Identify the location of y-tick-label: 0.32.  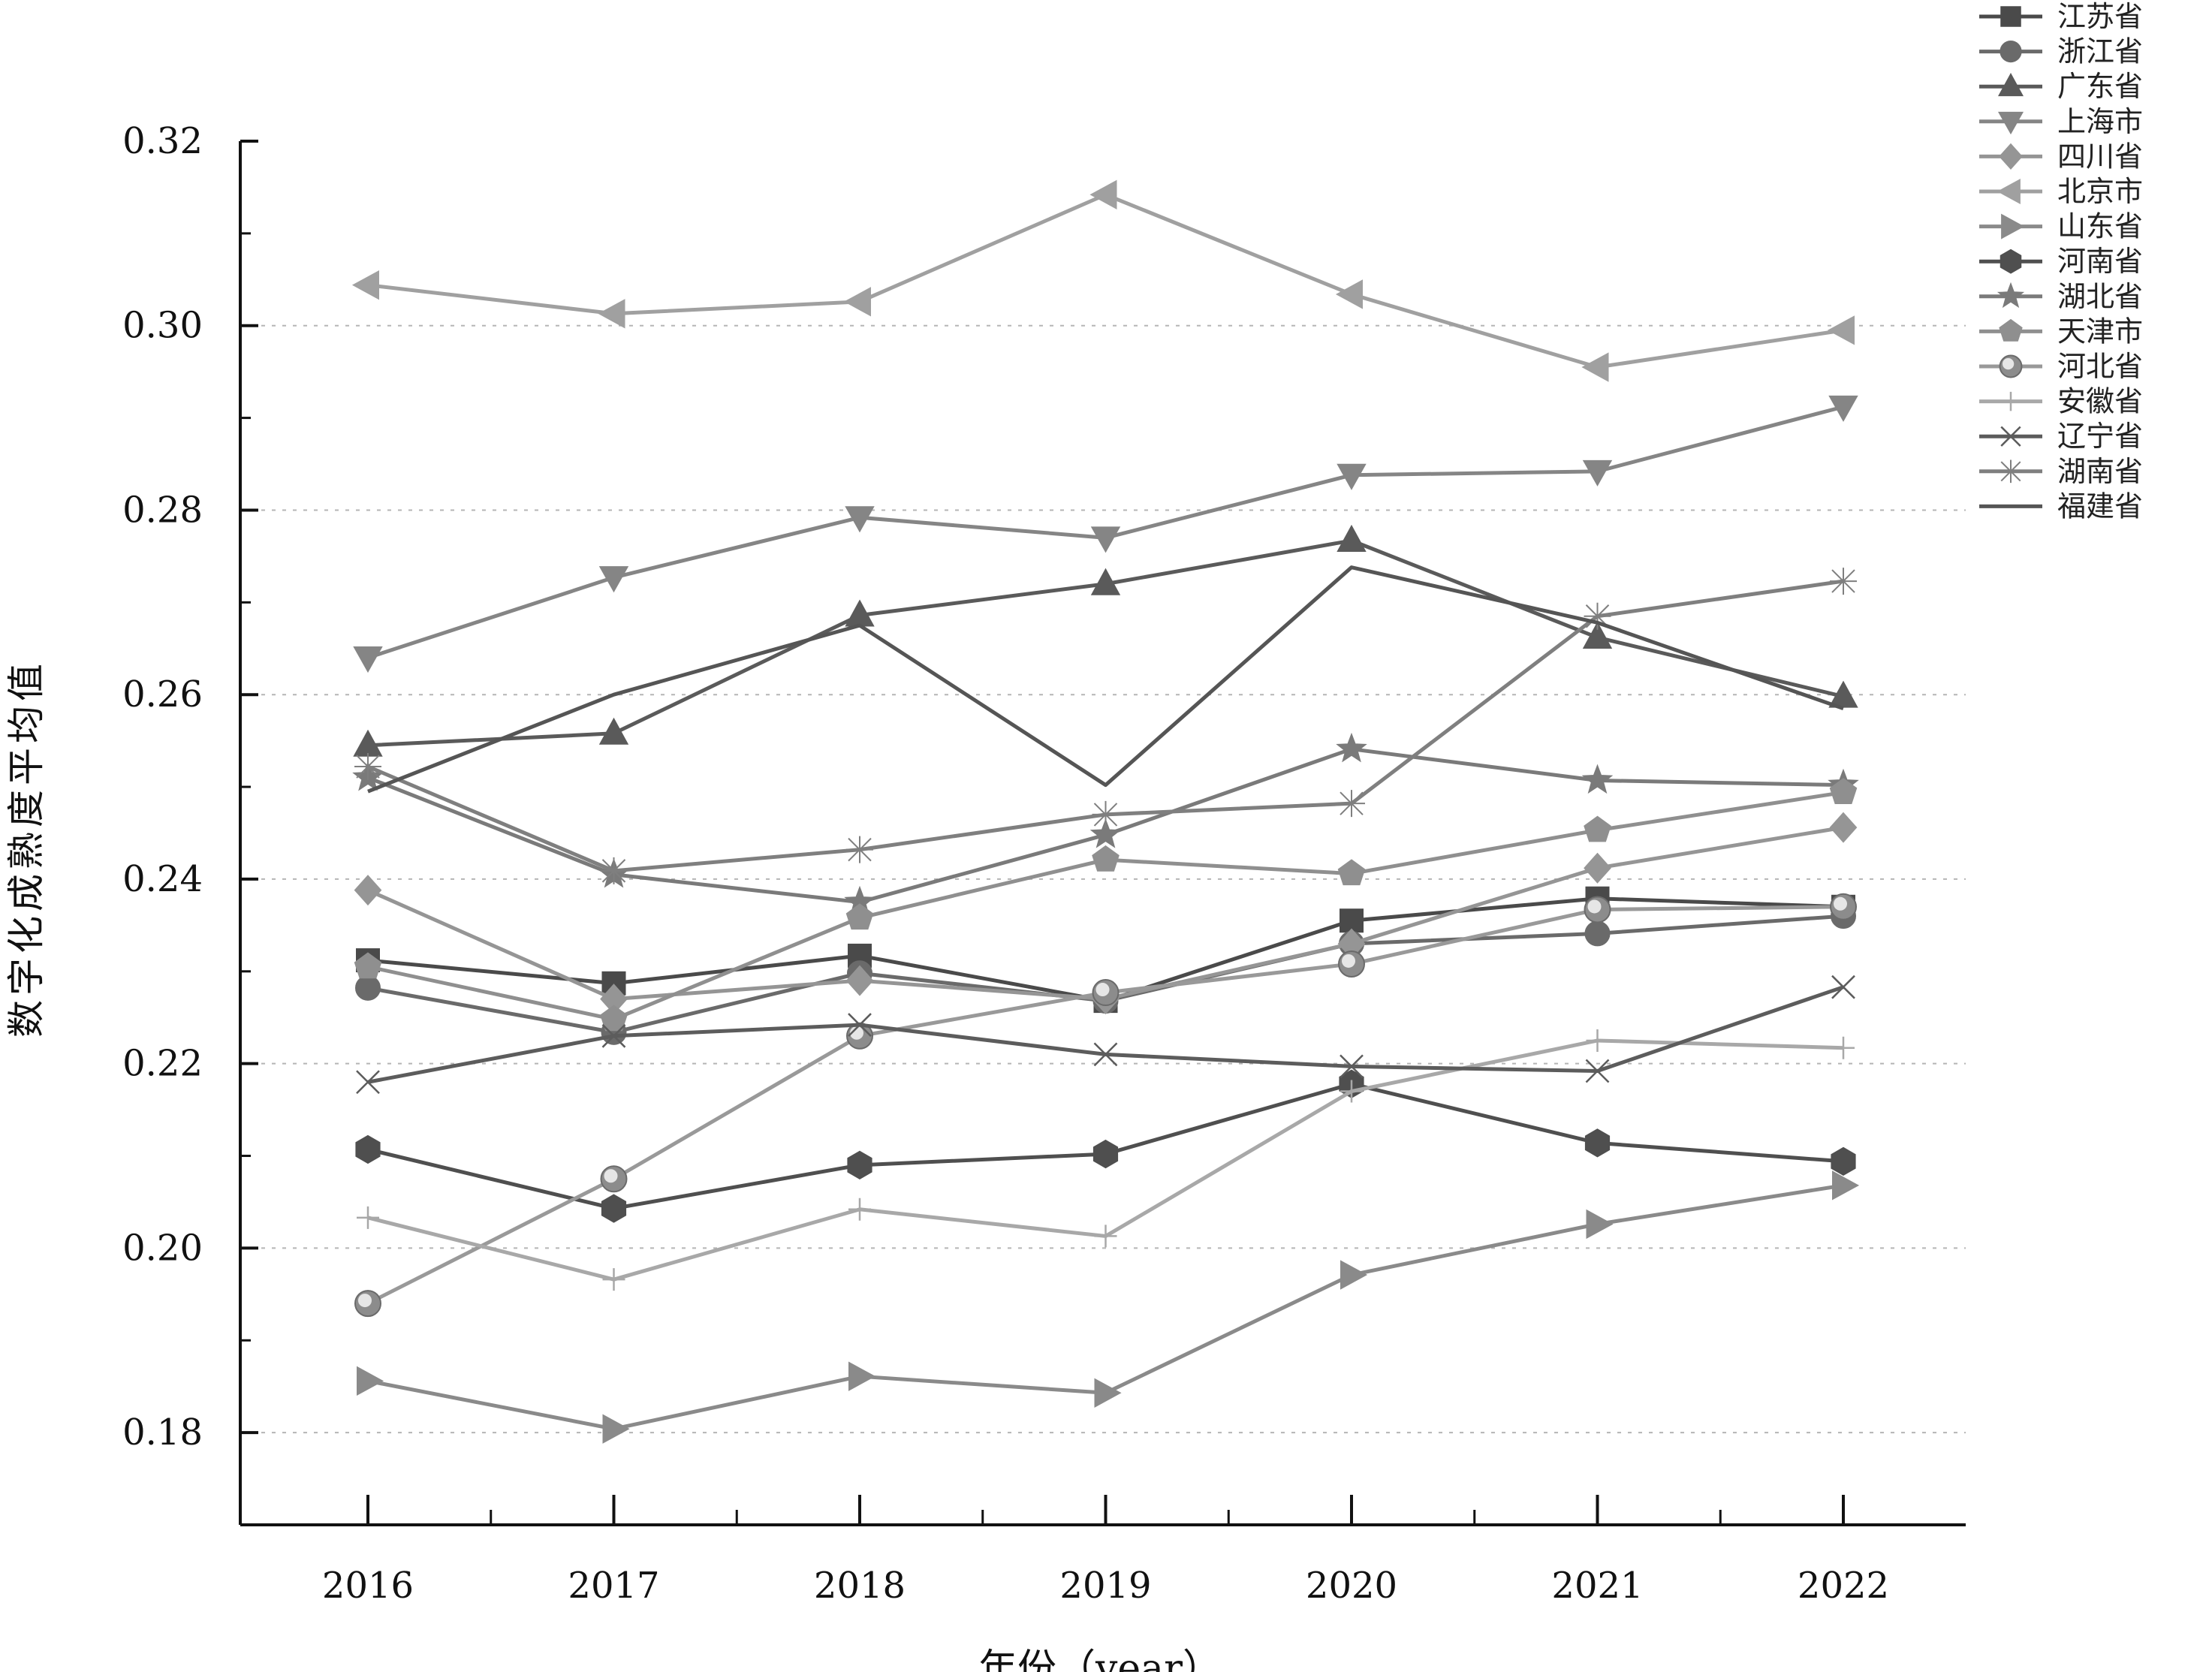
(162, 141).